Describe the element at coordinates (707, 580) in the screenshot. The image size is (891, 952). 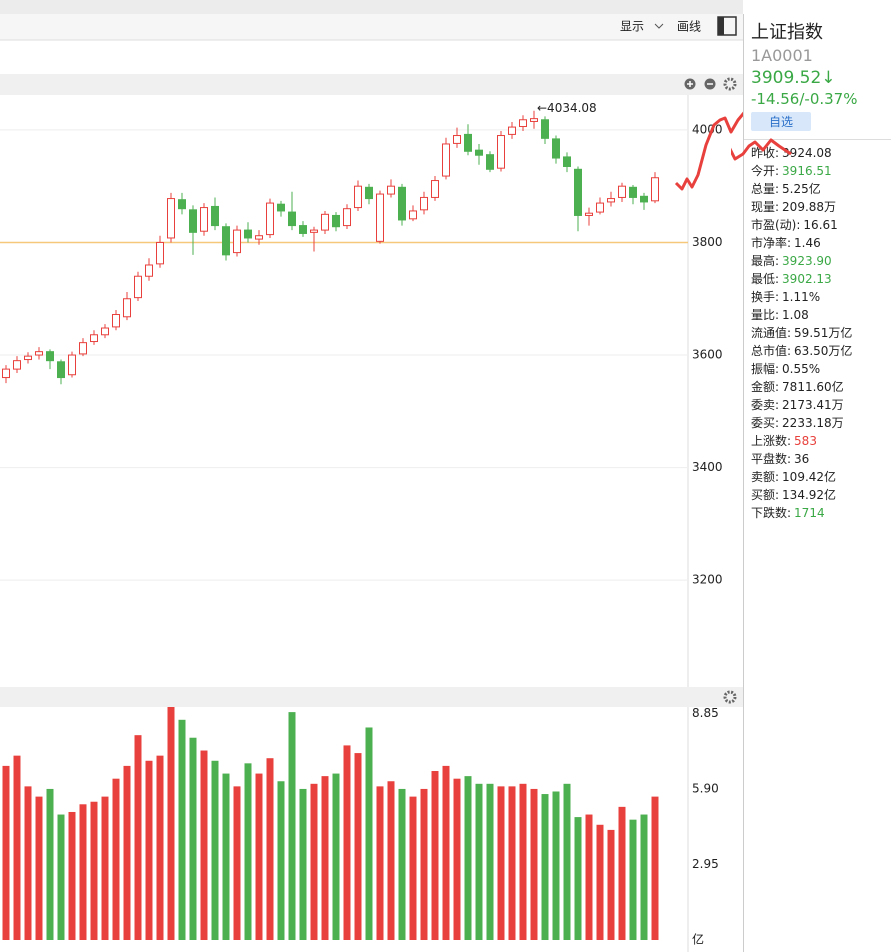
I see `y-tick-label: 3200` at that location.